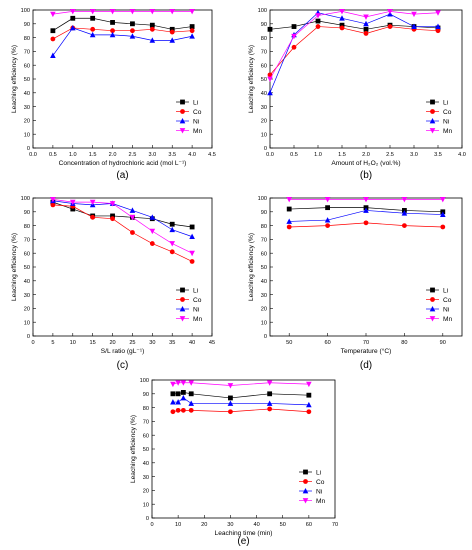  Describe the element at coordinates (342, 155) in the screenshot. I see `x-tick-label: 1.5` at that location.